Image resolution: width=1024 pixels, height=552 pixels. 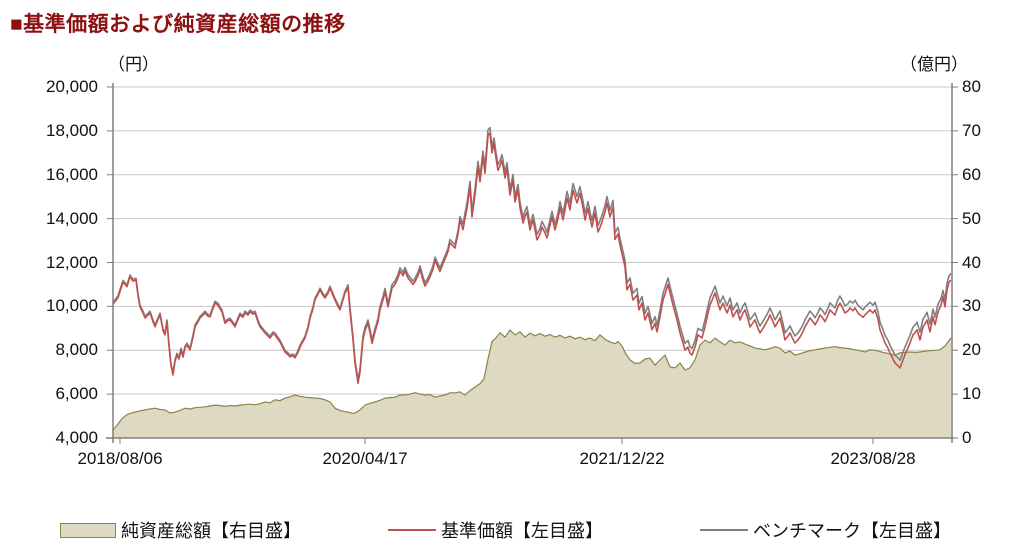 What do you see at coordinates (178, 24) in the screenshot?
I see `page-title: ■基準価額および純資産総額の推移` at bounding box center [178, 24].